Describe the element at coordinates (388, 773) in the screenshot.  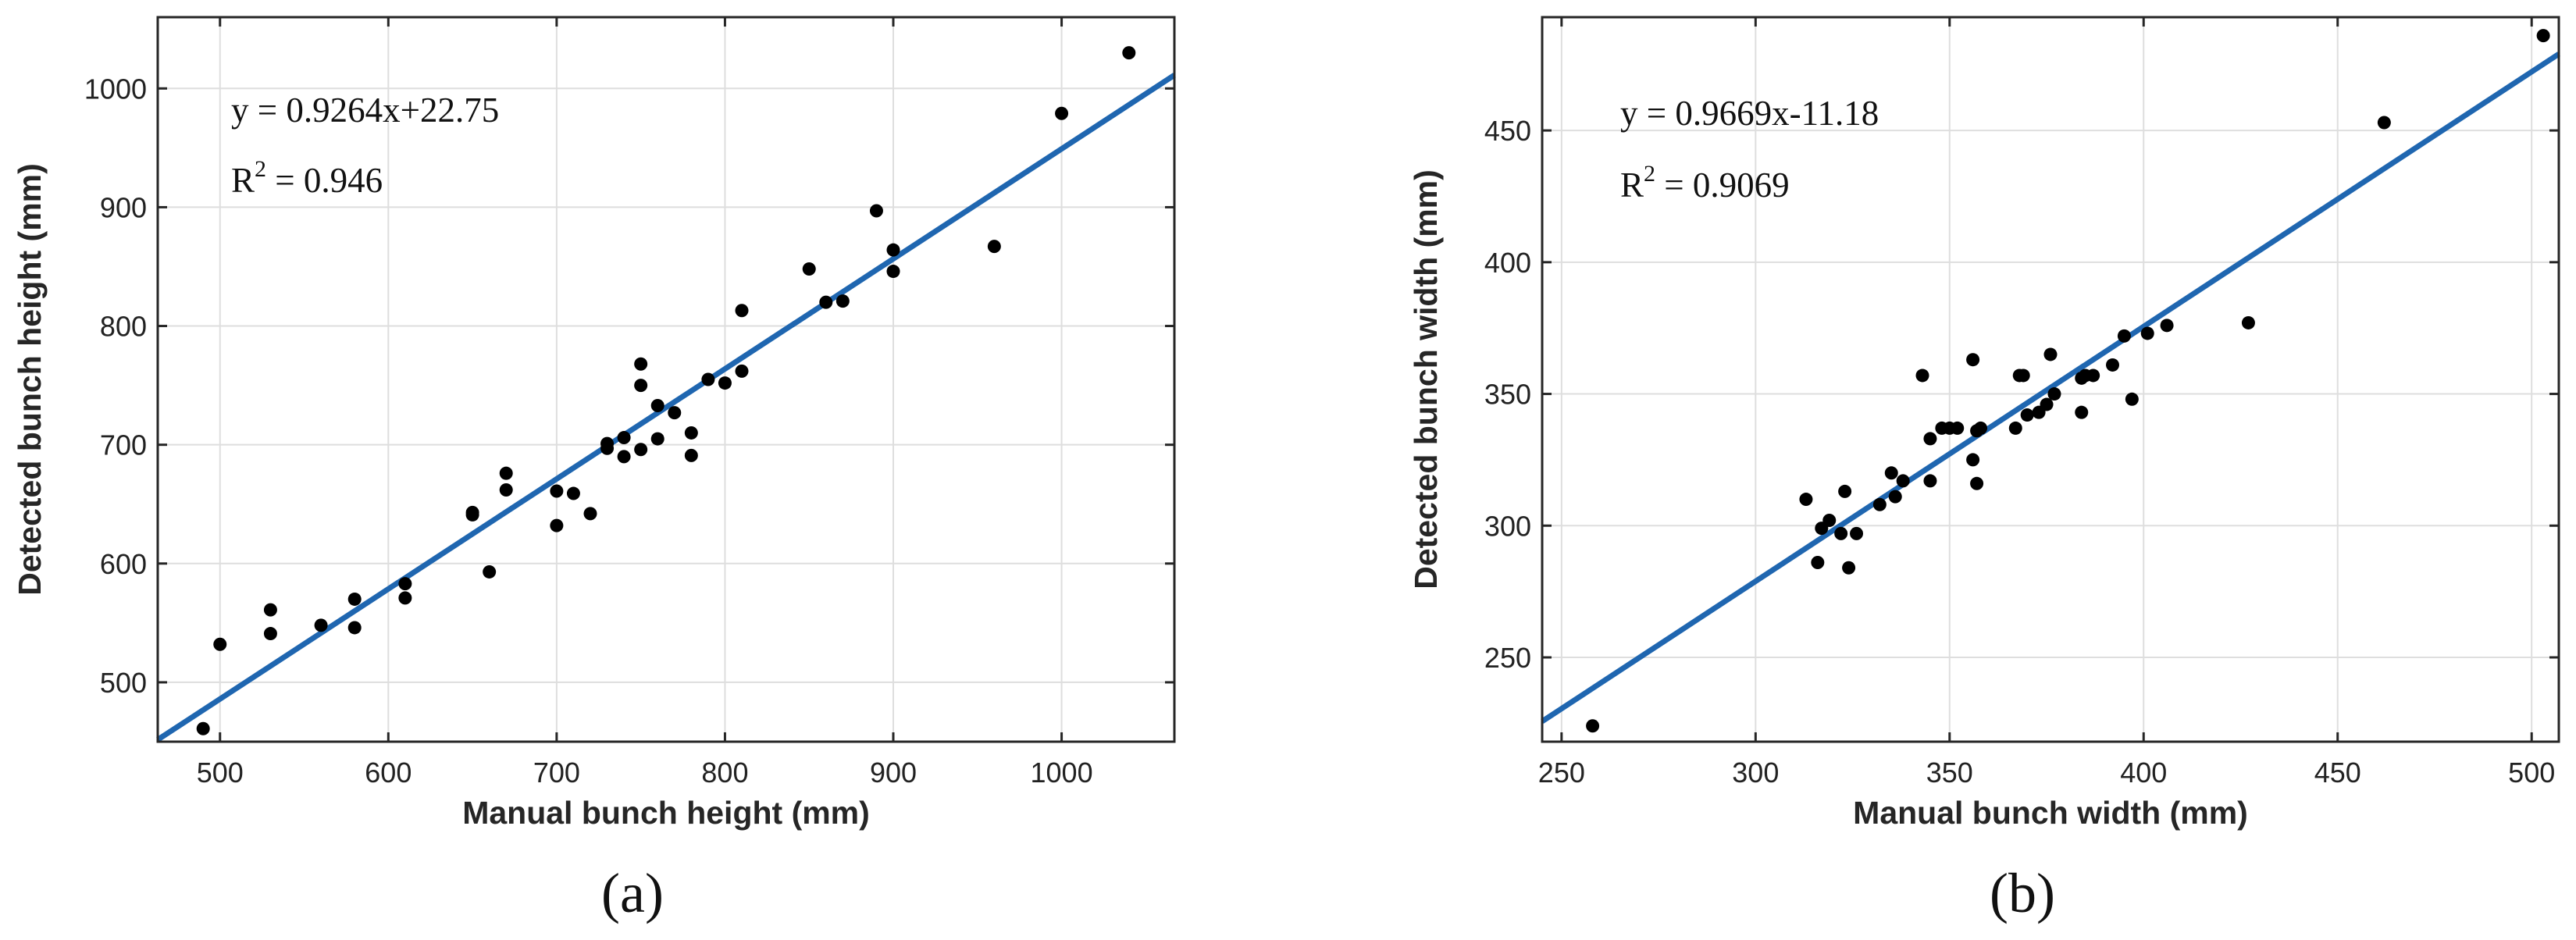
I see `chart-a-x-tick-label-1: 600` at that location.